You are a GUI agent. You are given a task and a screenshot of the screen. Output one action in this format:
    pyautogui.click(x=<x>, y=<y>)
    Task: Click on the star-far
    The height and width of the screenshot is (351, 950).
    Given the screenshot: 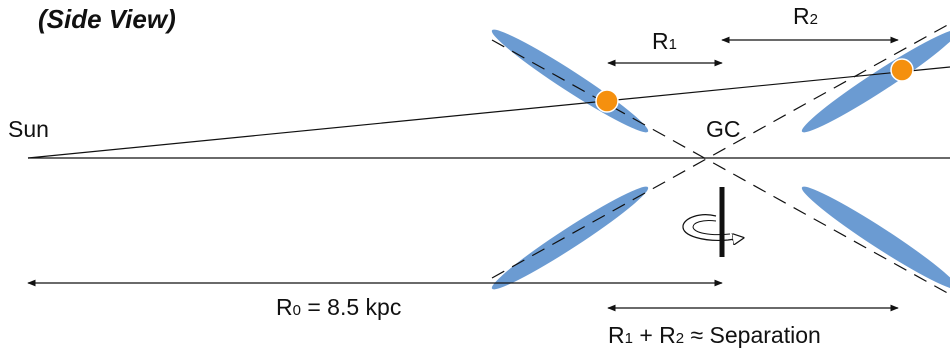 What is the action you would take?
    pyautogui.click(x=902, y=70)
    